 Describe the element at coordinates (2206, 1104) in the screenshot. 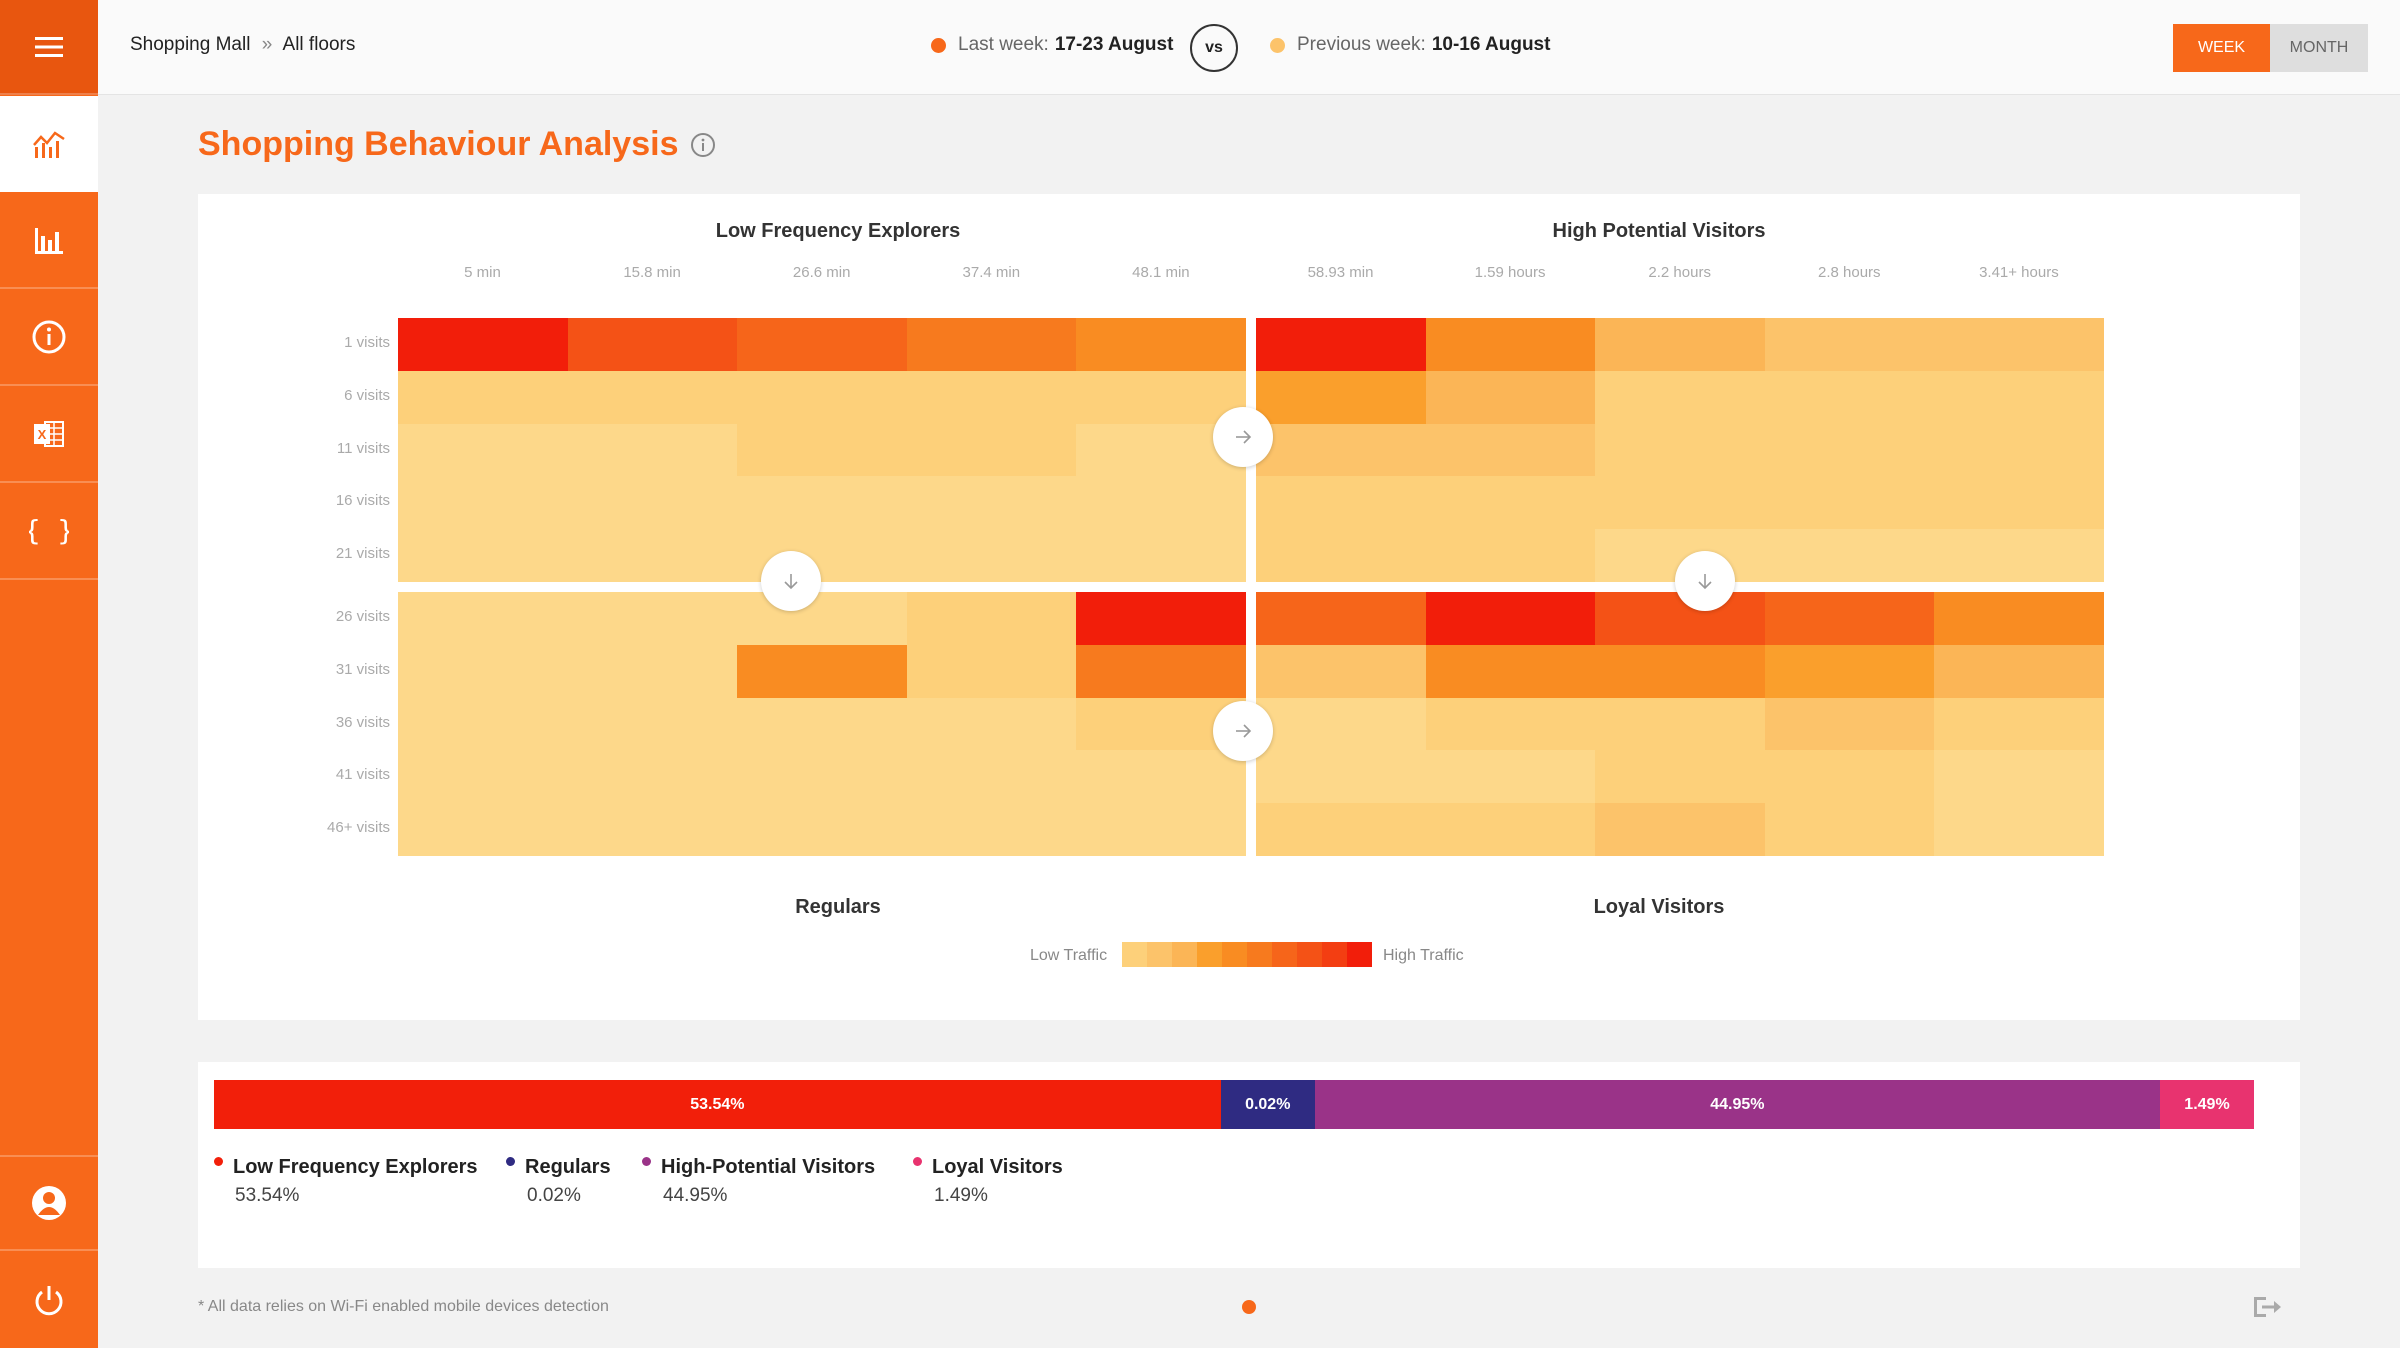

I see `distribution-segment: 1.49%` at that location.